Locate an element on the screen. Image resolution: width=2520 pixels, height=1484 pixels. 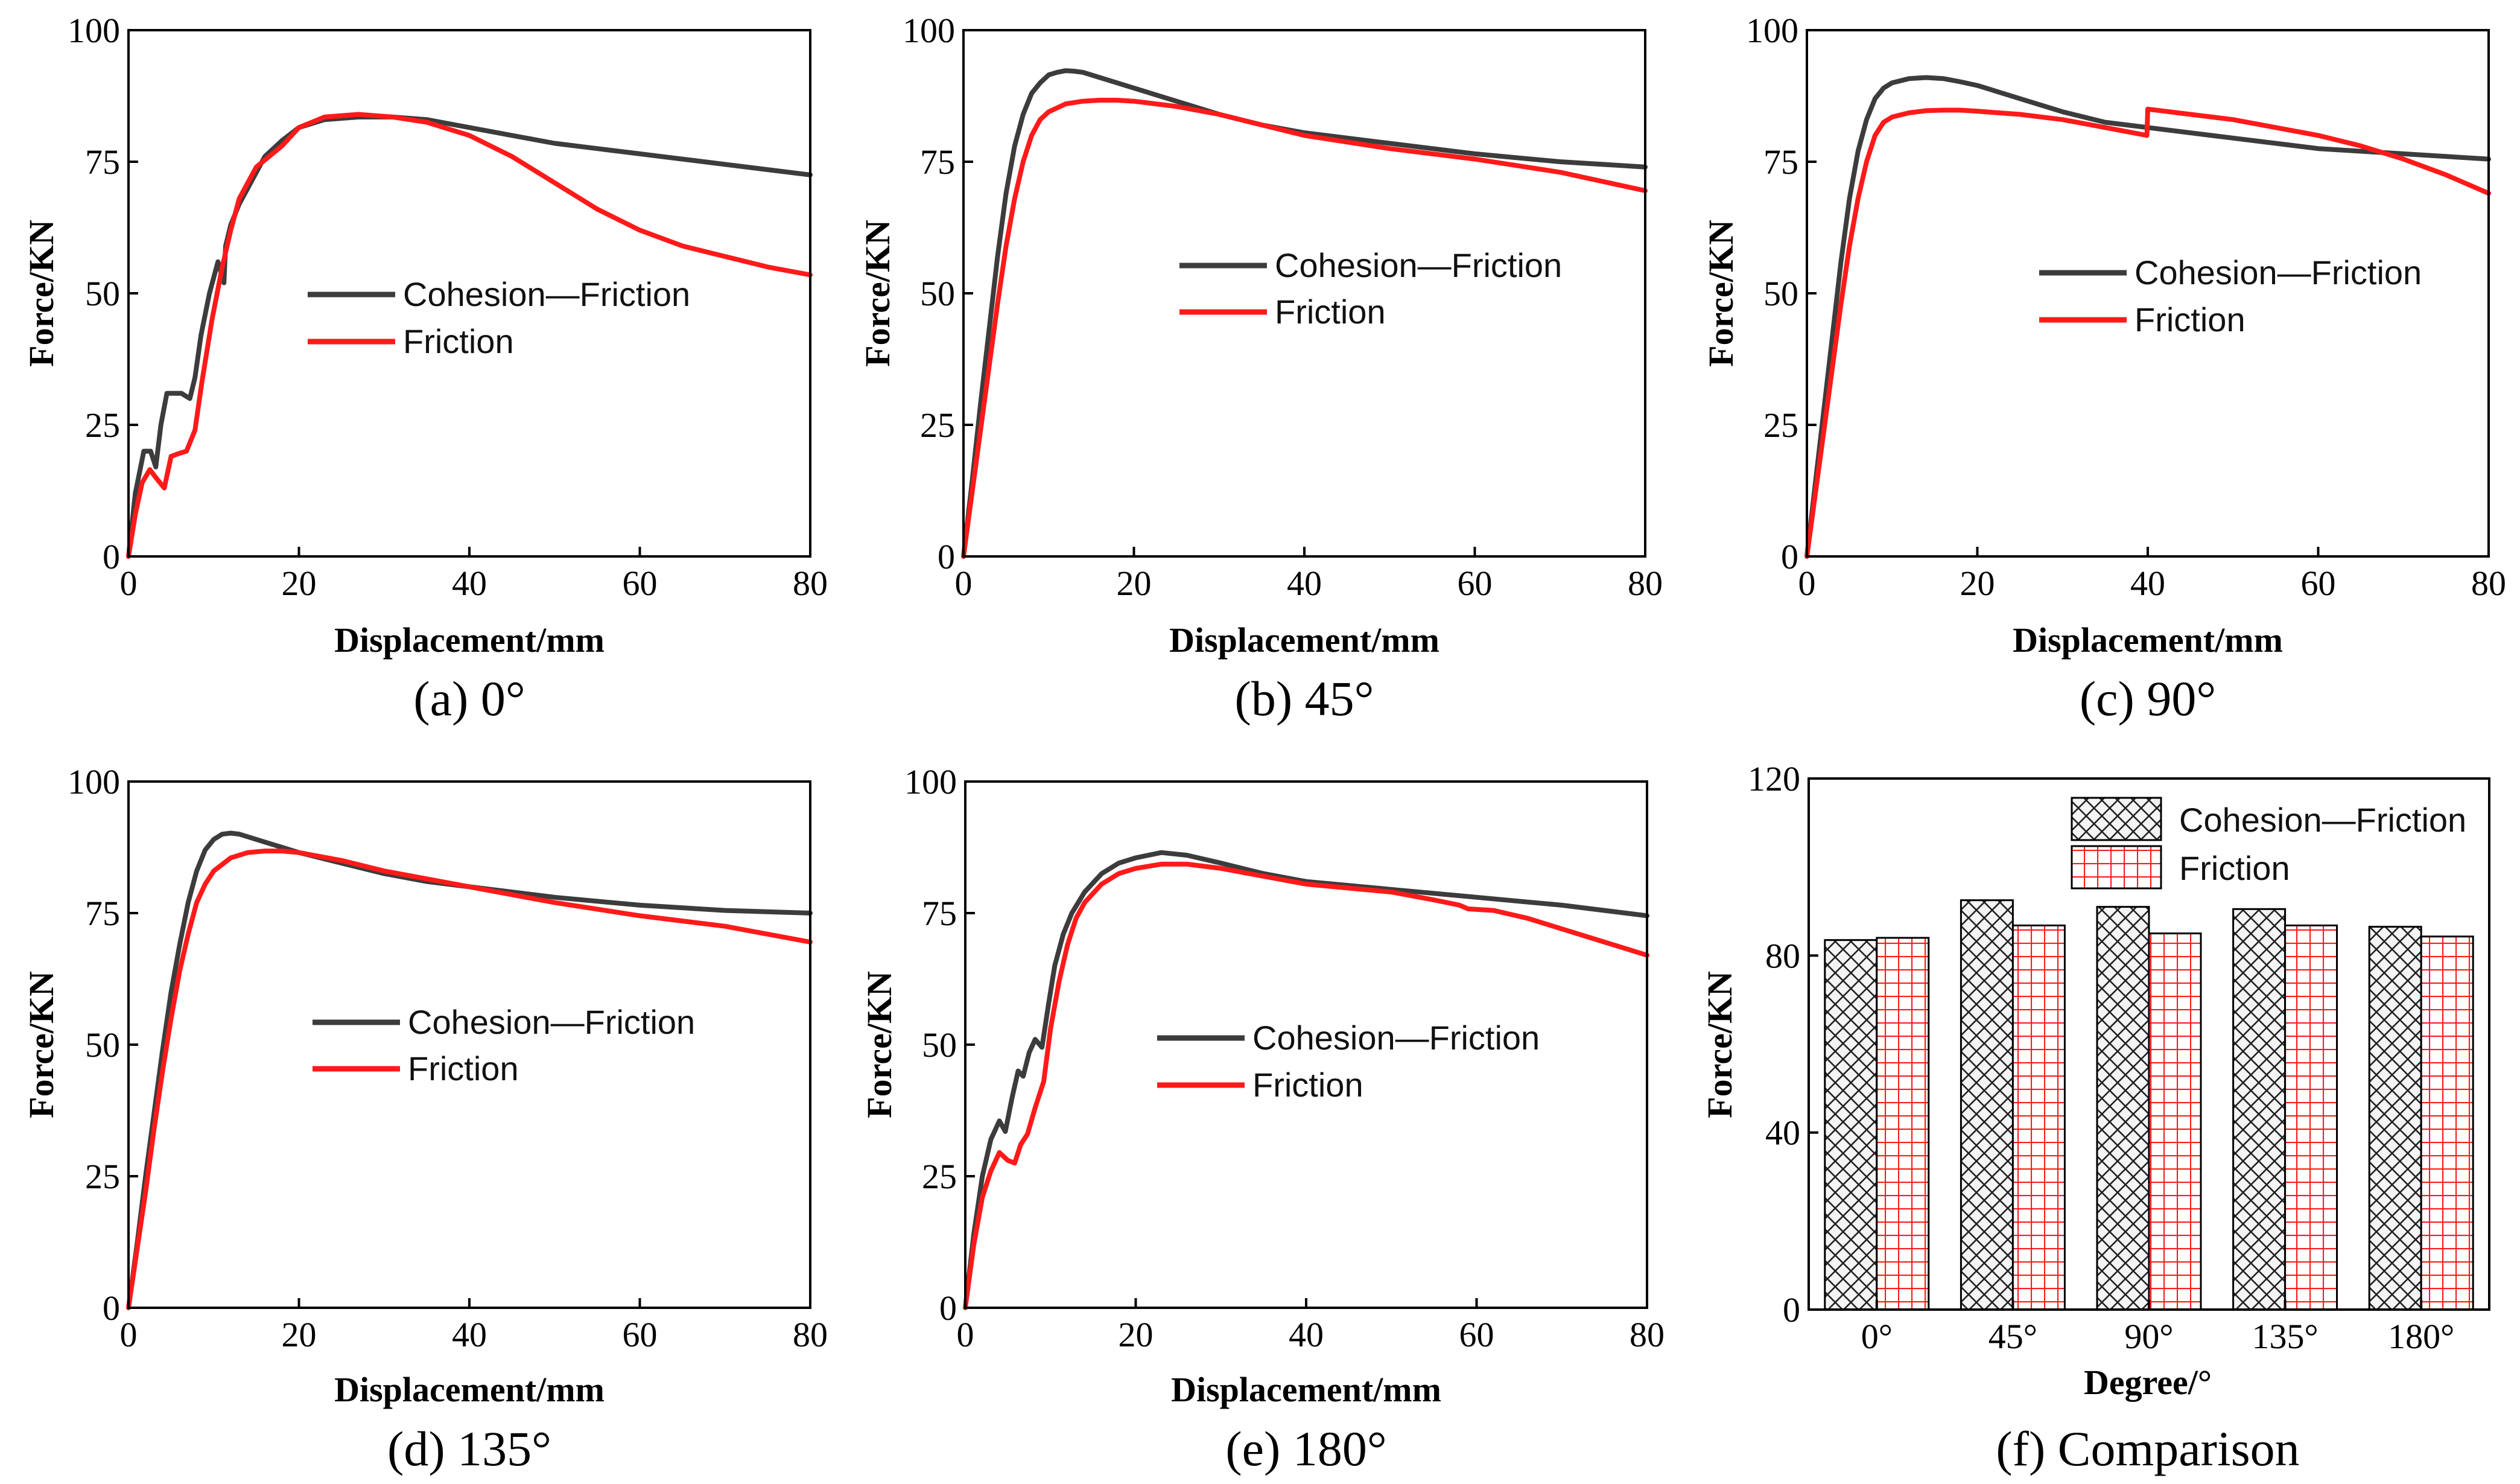
panel-b-caption: (b) 45° is located at coordinates (1304, 698).